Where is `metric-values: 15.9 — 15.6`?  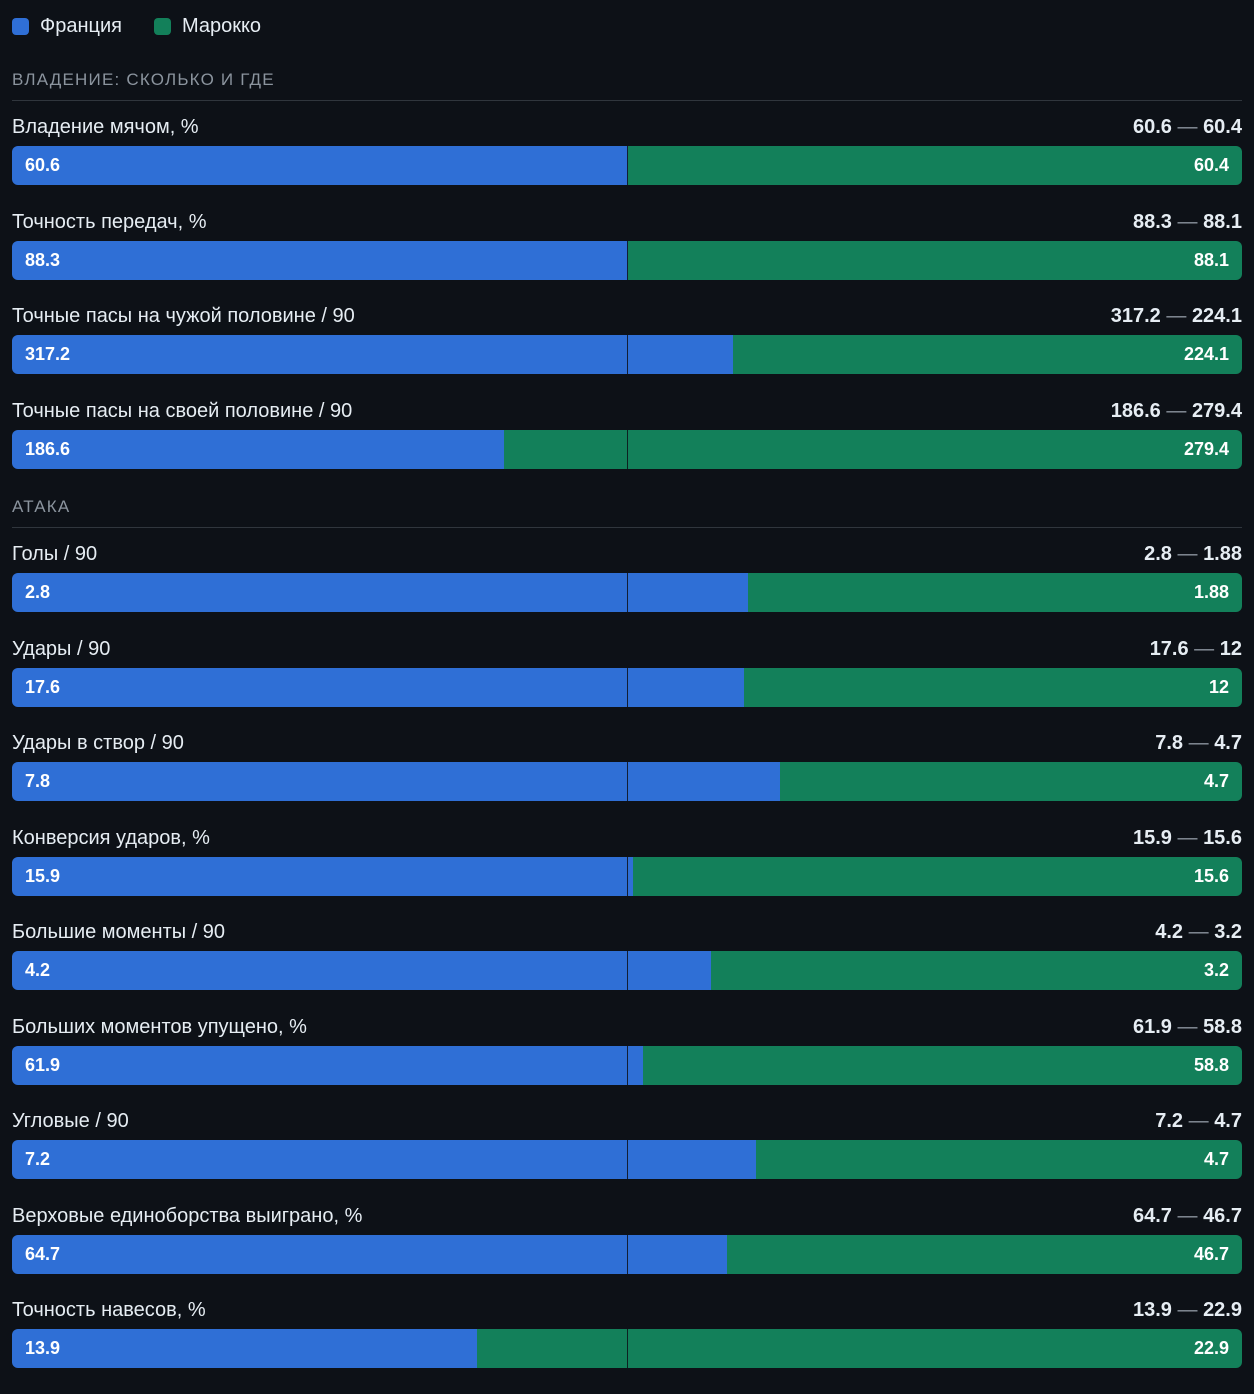 metric-values: 15.9 — 15.6 is located at coordinates (1187, 838).